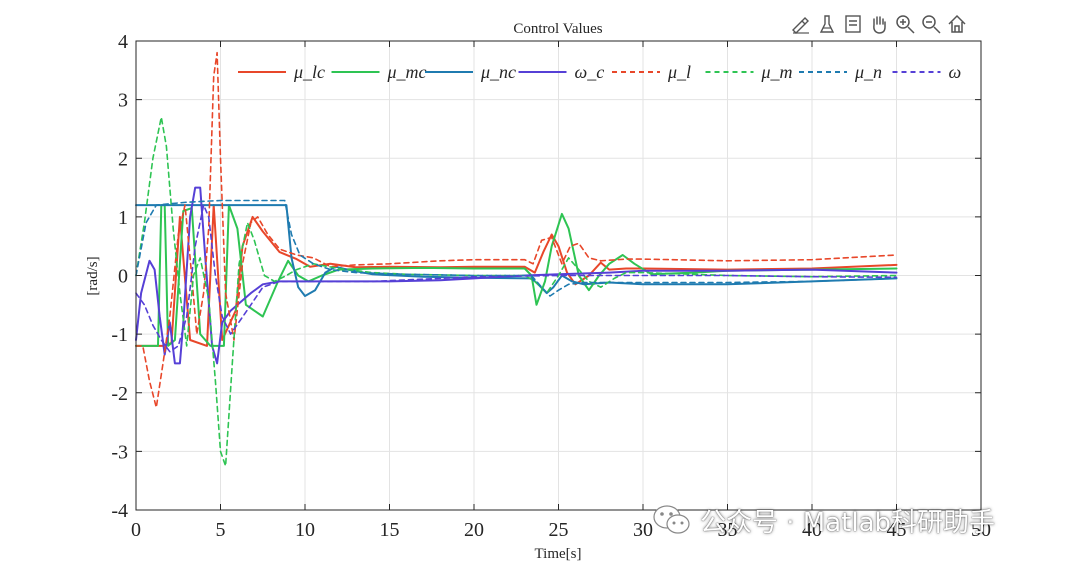 The width and height of the screenshot is (1080, 564). What do you see at coordinates (474, 530) in the screenshot?
I see `x-tick-label: 20` at bounding box center [474, 530].